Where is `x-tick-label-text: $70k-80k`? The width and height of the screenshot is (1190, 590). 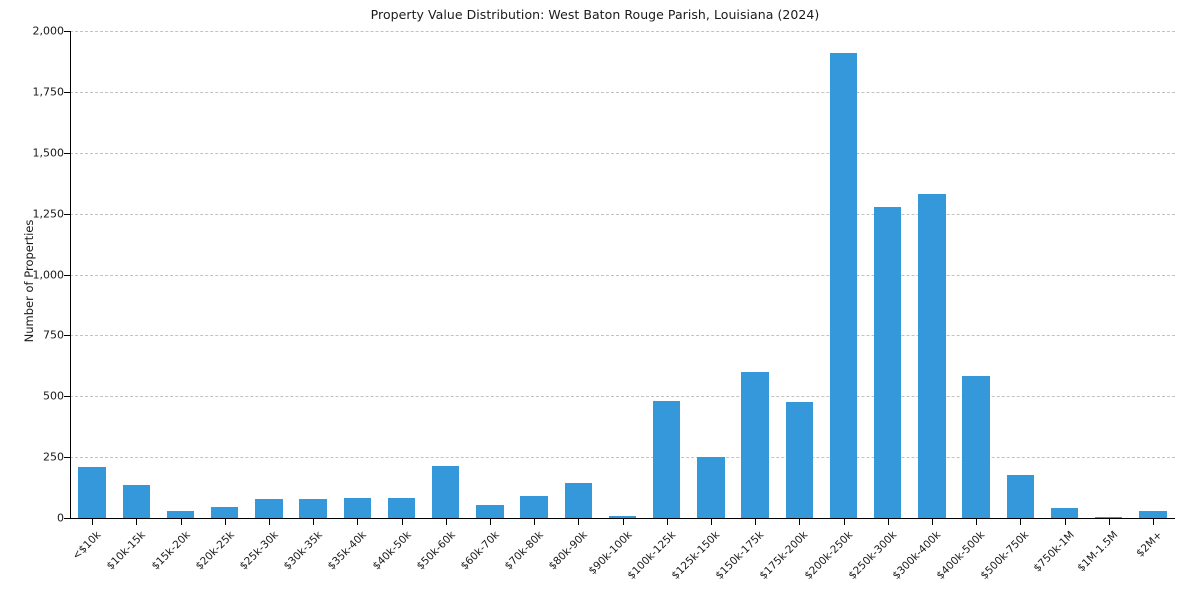 x-tick-label-text: $70k-80k is located at coordinates (524, 551).